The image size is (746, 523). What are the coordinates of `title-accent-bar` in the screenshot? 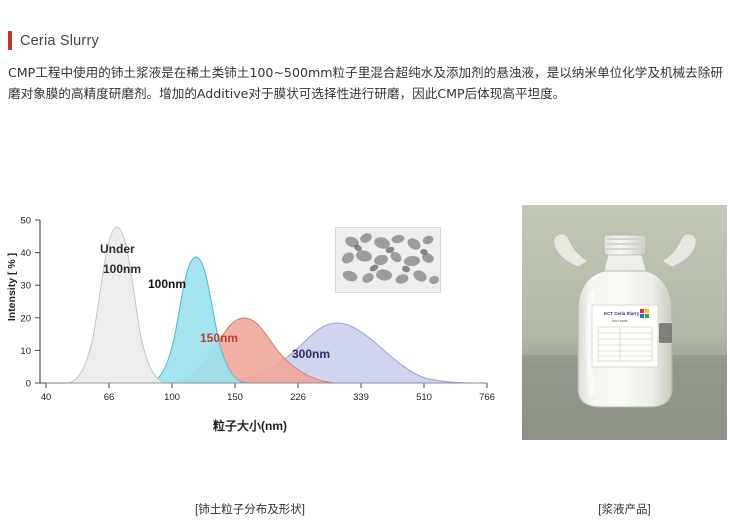 It's located at (10, 40).